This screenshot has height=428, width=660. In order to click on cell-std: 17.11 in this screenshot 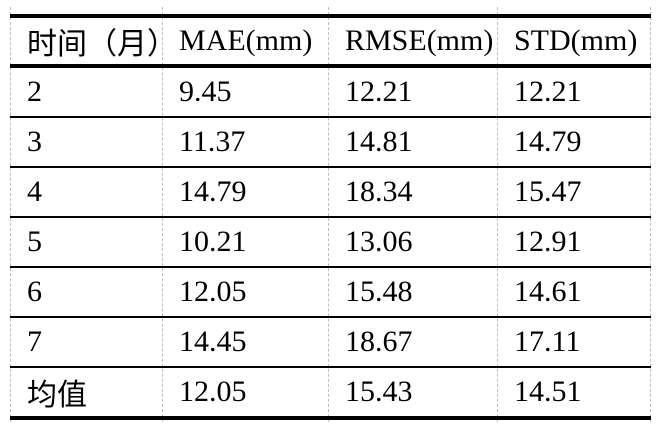, I will do `click(574, 342)`.